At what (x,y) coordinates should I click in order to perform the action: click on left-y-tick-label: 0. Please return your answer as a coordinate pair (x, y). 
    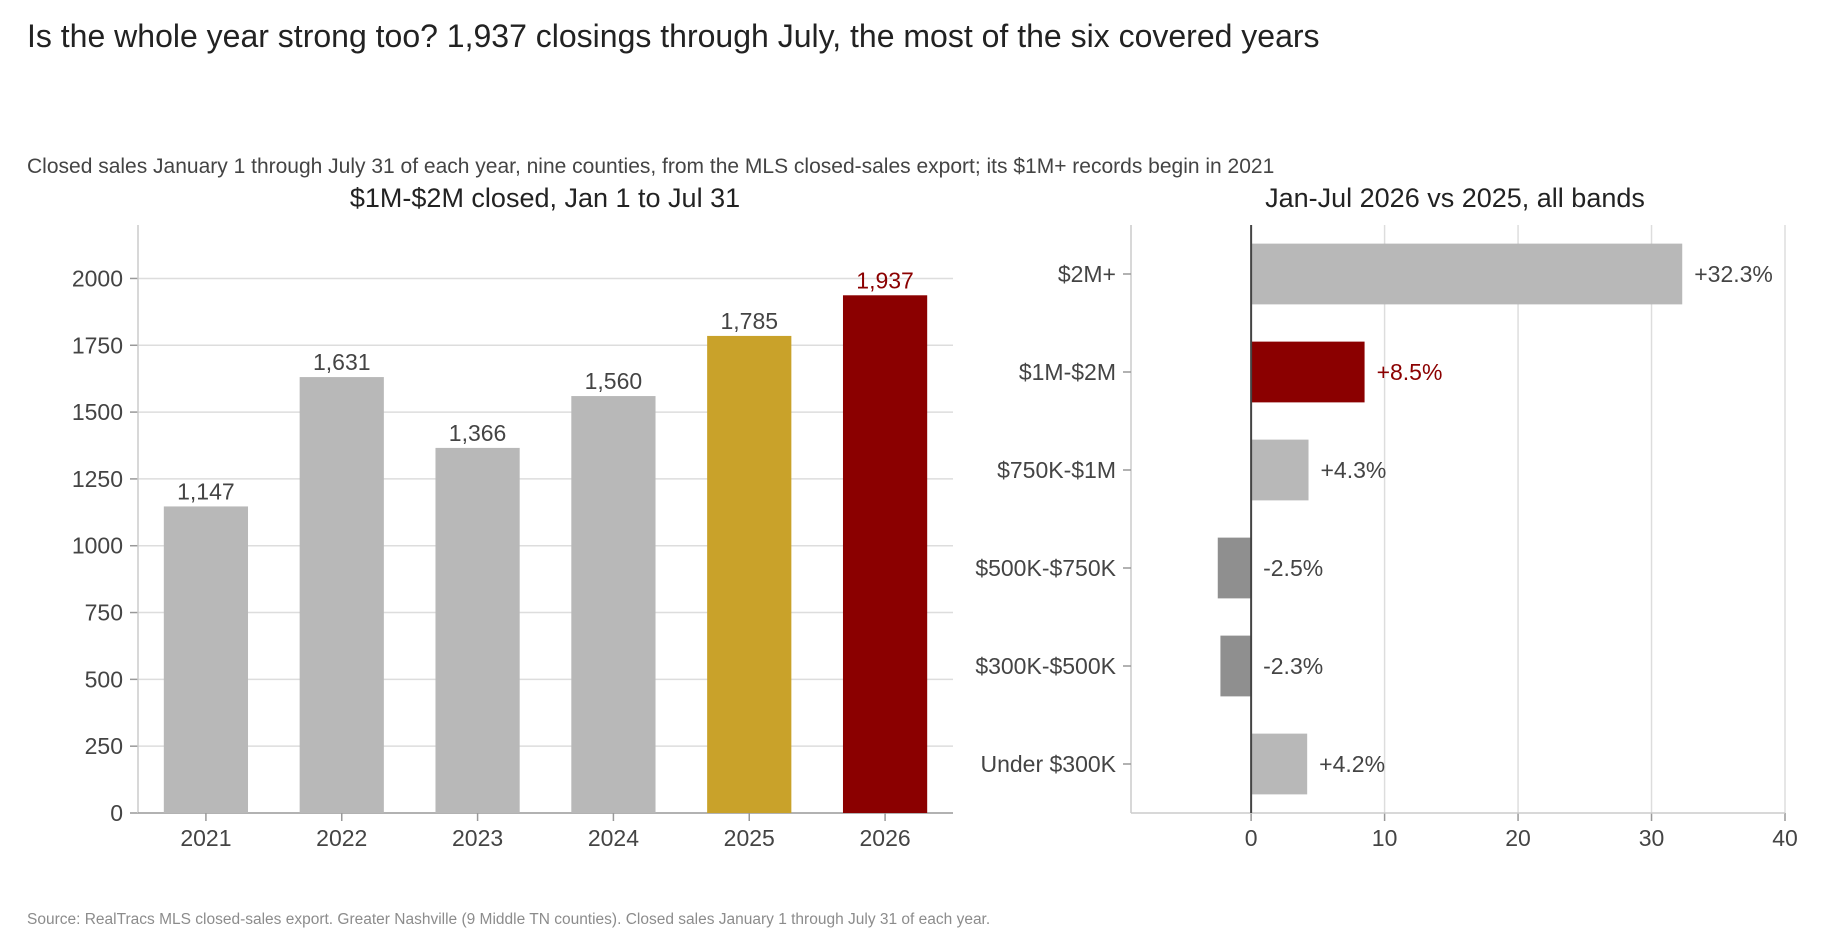
    Looking at the image, I should click on (116, 813).